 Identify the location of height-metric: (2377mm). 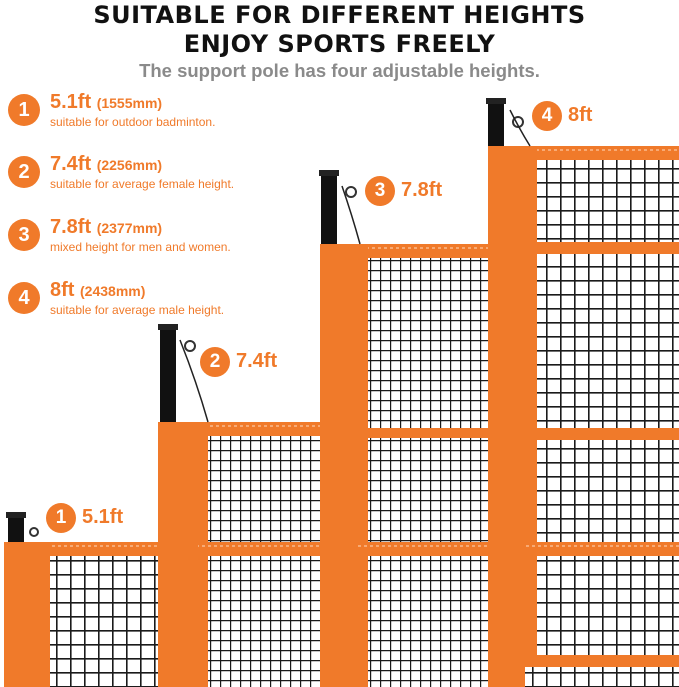
(129, 228).